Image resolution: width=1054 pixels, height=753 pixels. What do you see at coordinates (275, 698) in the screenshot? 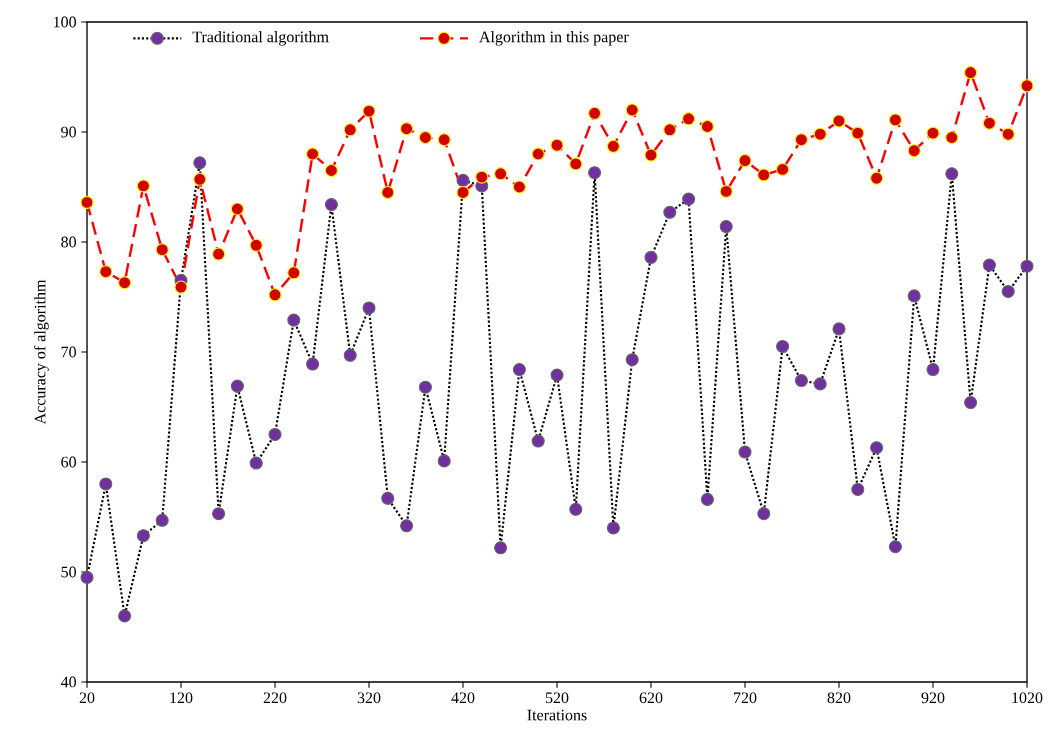
I see `x-tick-label: 220` at bounding box center [275, 698].